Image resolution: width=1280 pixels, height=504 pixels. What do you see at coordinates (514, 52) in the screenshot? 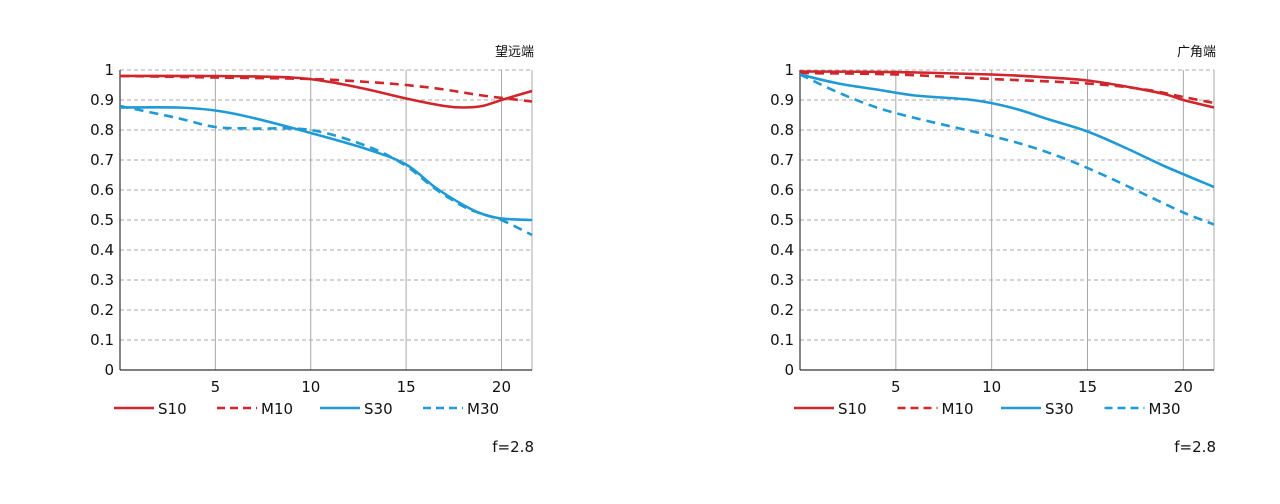
I see `chart-title: 望远端` at bounding box center [514, 52].